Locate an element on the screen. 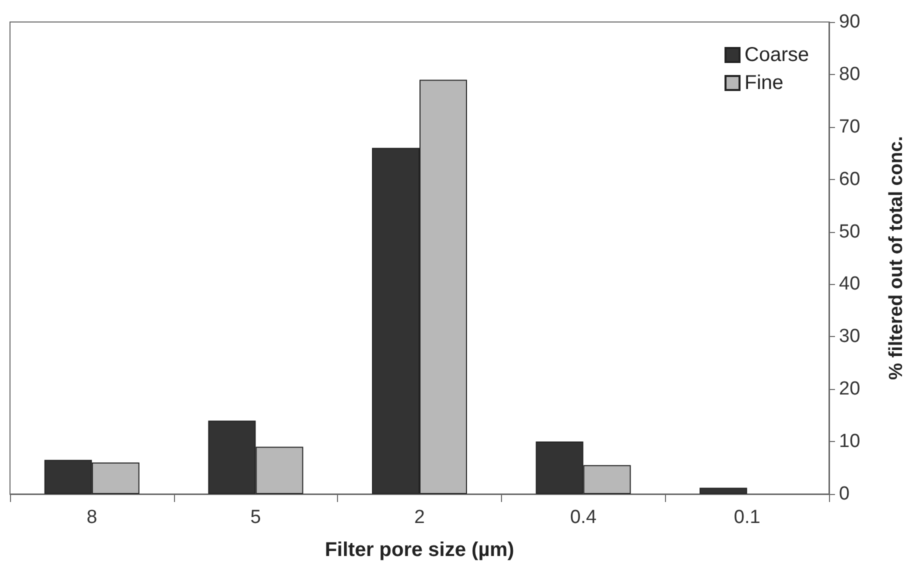 The width and height of the screenshot is (914, 572). y-tick-label: 10 is located at coordinates (849, 441).